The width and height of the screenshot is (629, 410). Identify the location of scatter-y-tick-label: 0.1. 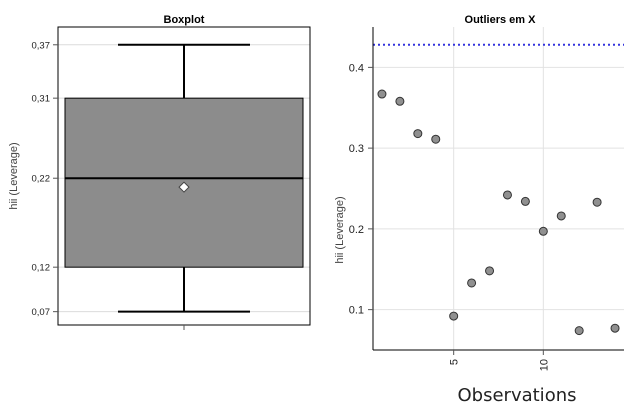
(356, 311).